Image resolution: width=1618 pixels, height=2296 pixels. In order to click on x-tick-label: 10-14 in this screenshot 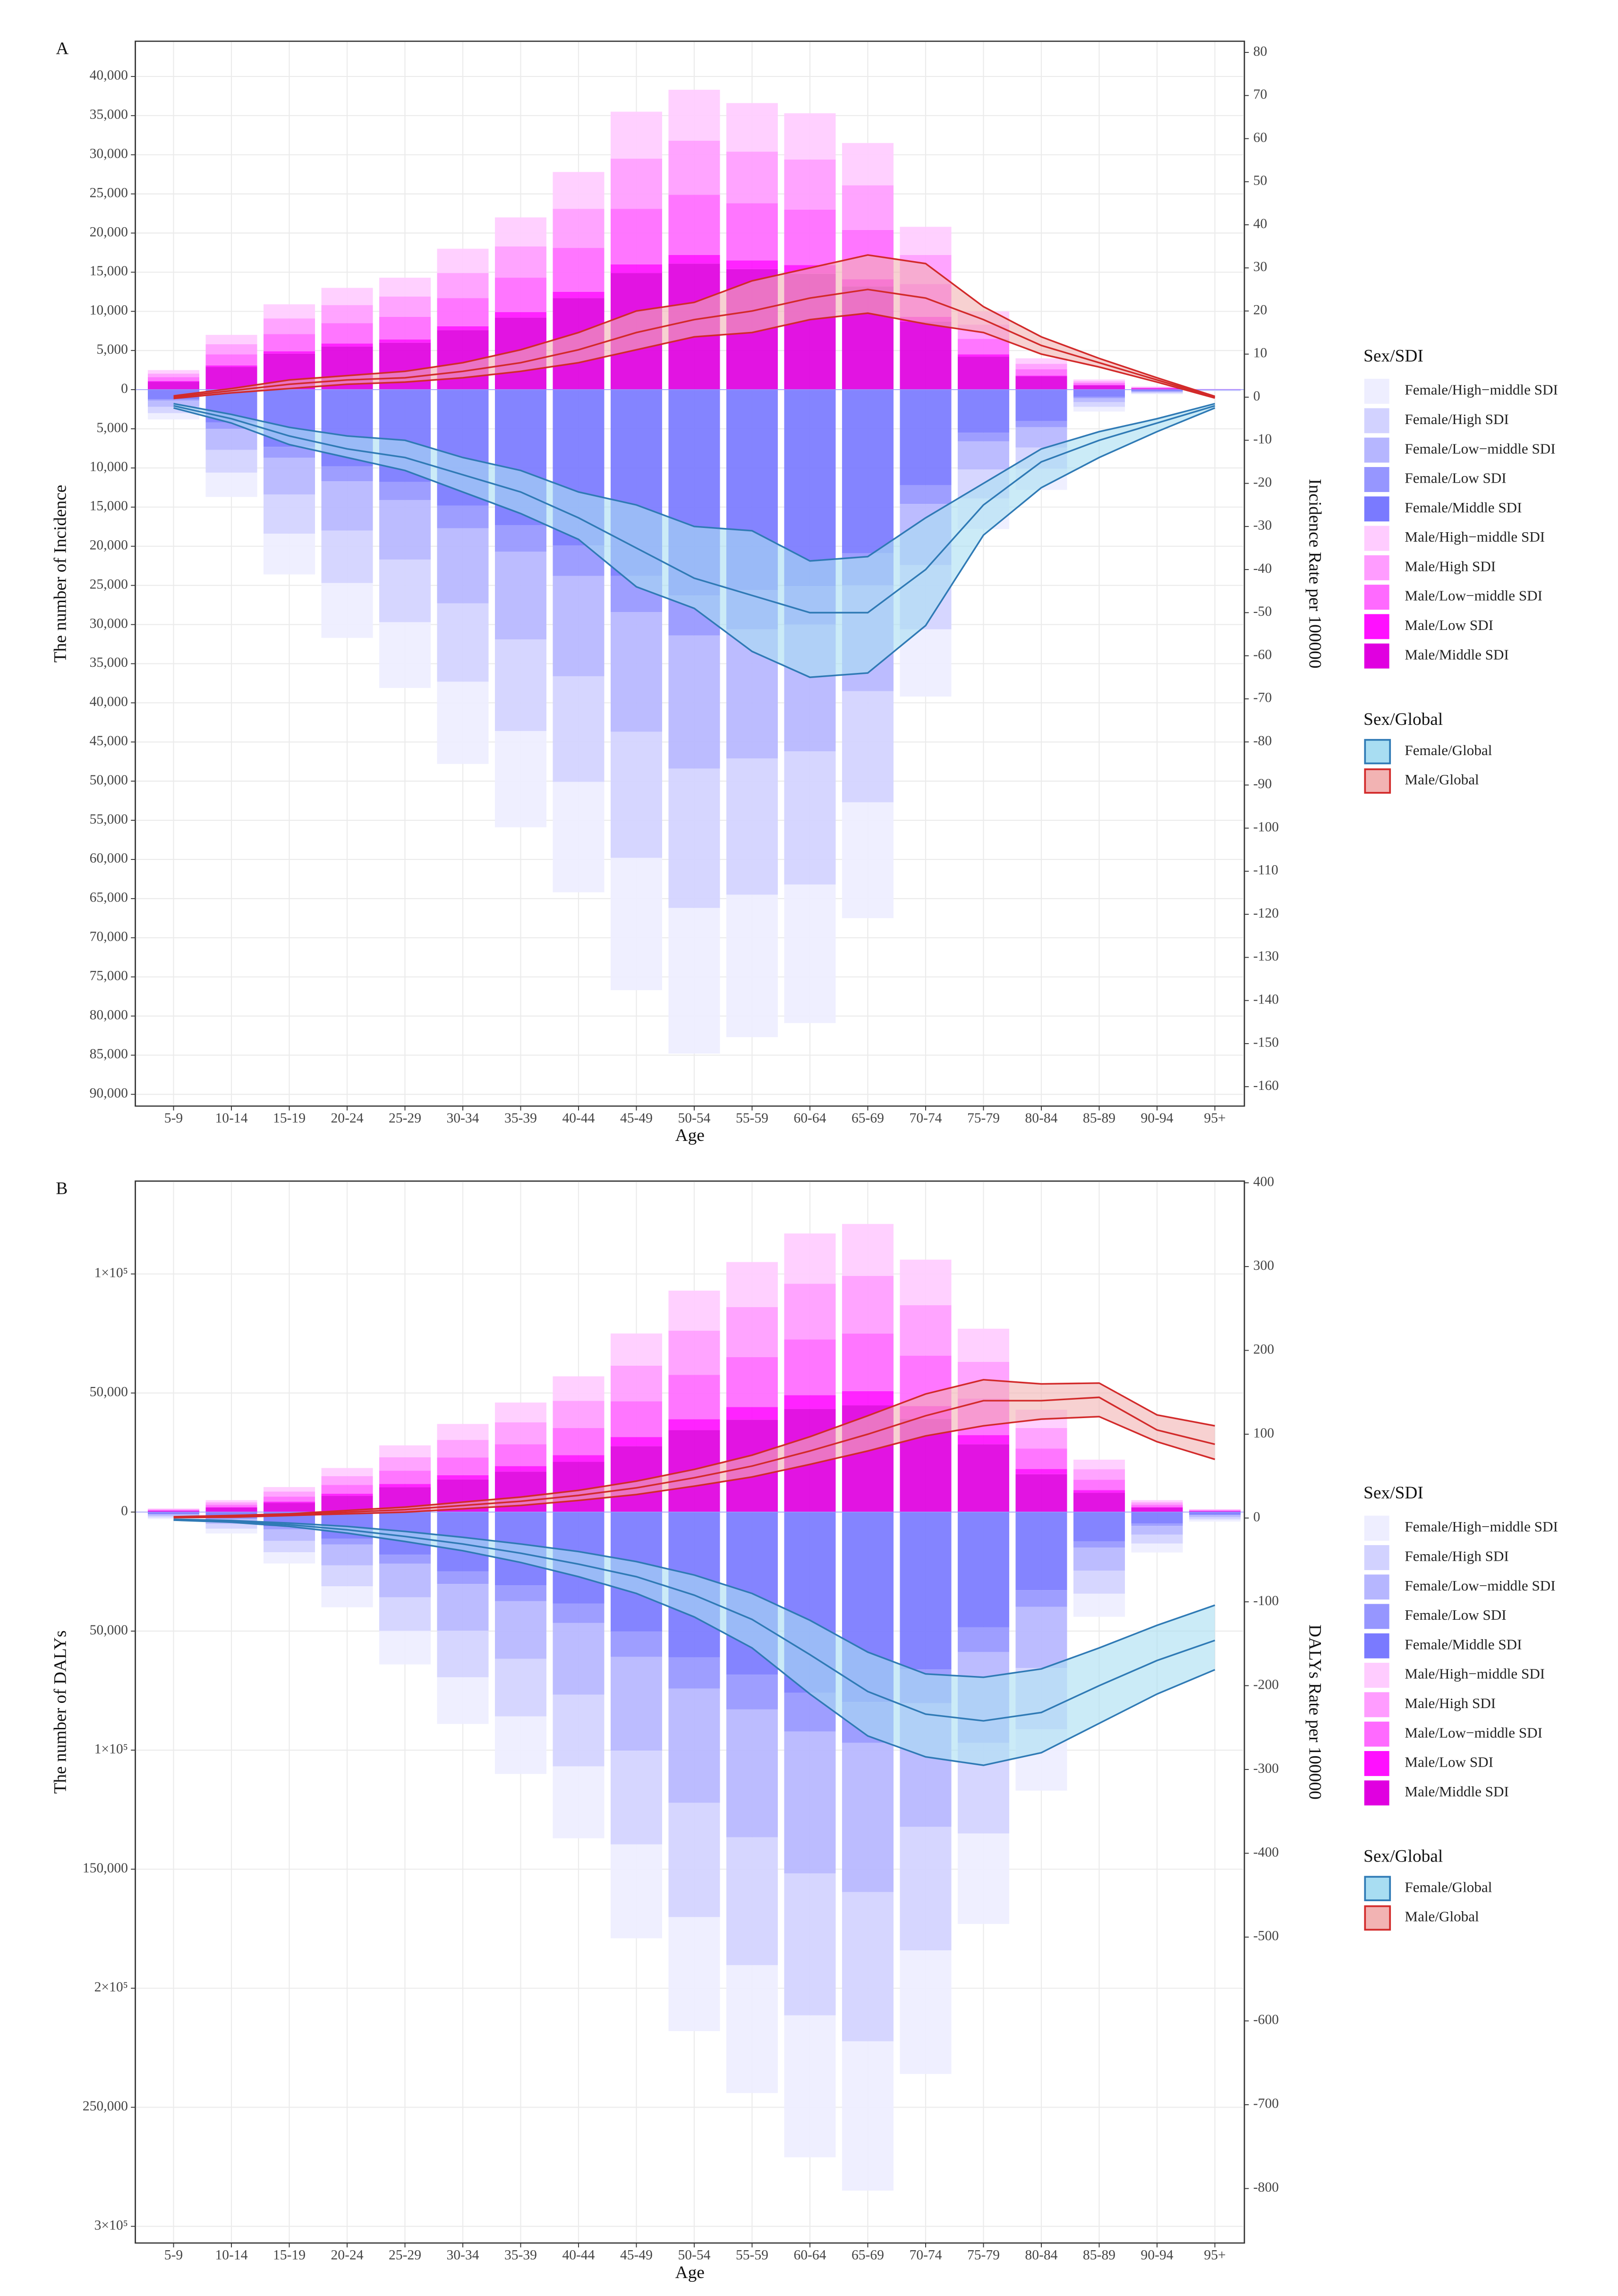, I will do `click(231, 1119)`.